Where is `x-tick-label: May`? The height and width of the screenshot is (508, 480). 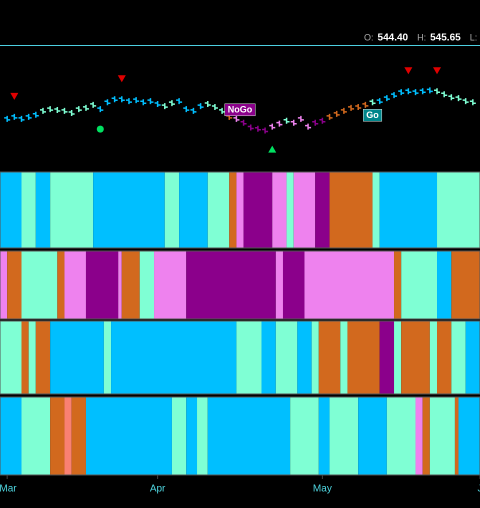 x-tick-label: May is located at coordinates (322, 489).